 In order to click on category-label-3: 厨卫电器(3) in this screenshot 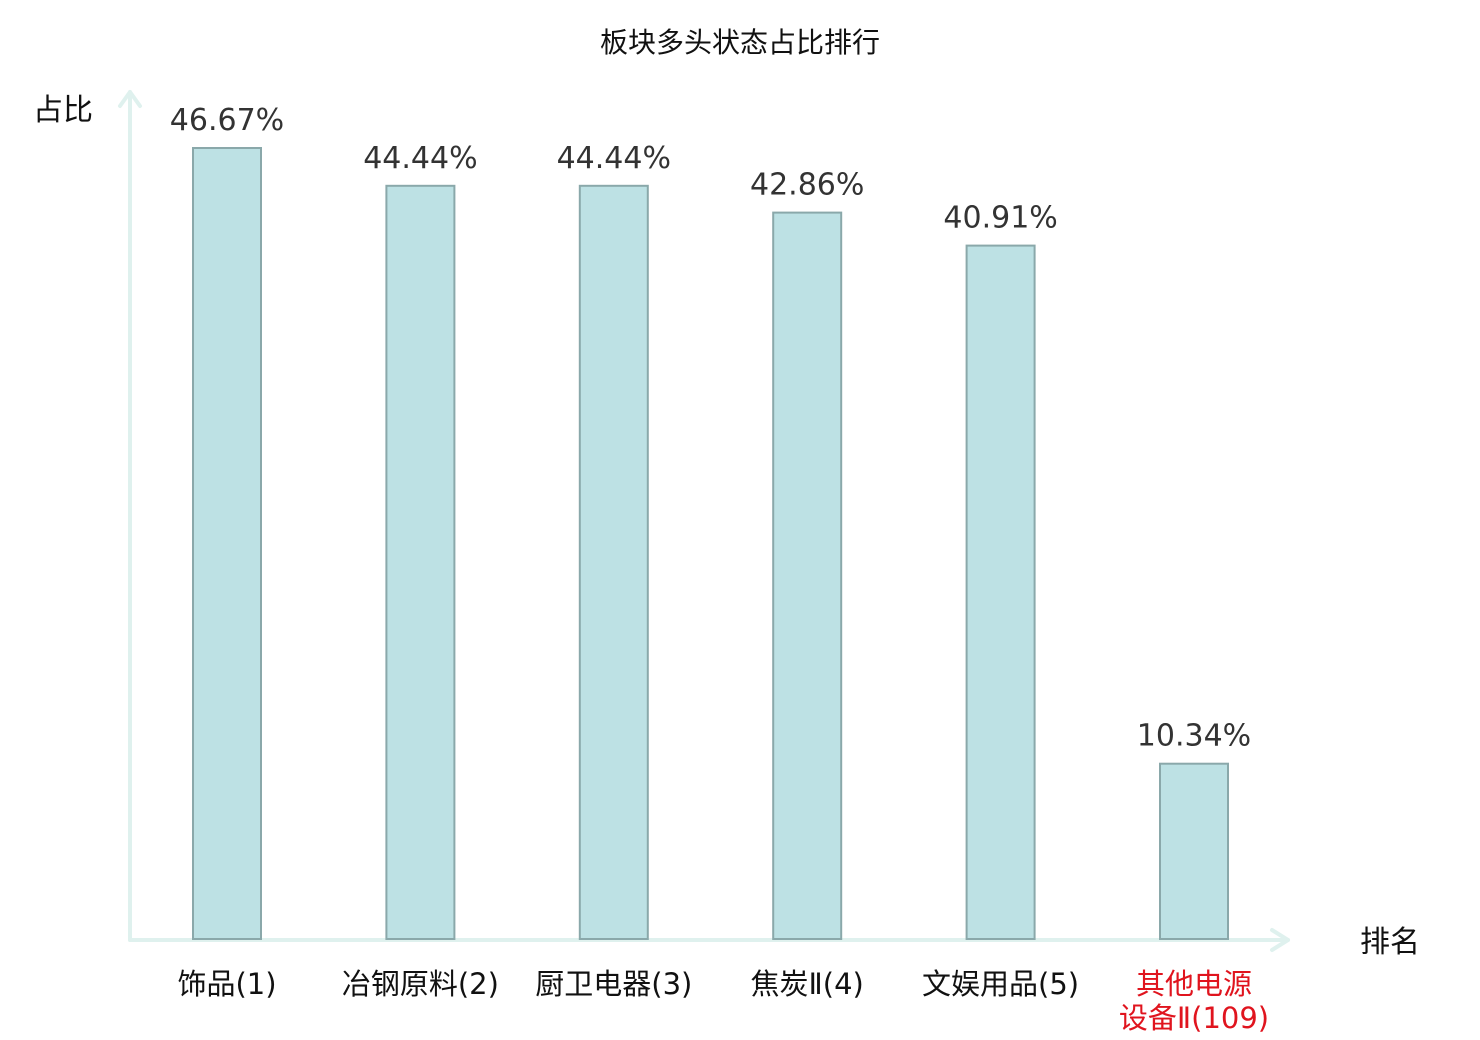, I will do `click(613, 984)`.